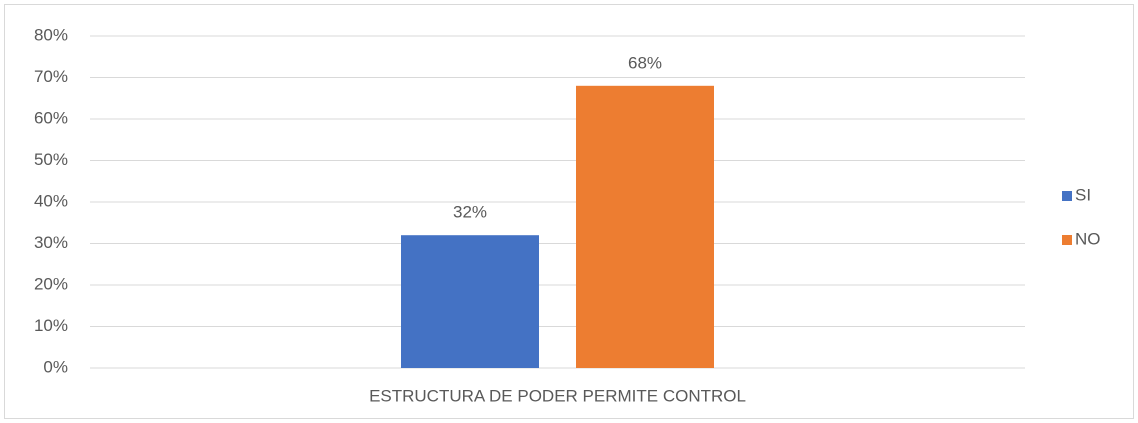 The width and height of the screenshot is (1138, 423). What do you see at coordinates (645, 62) in the screenshot?
I see `value-label: 68%` at bounding box center [645, 62].